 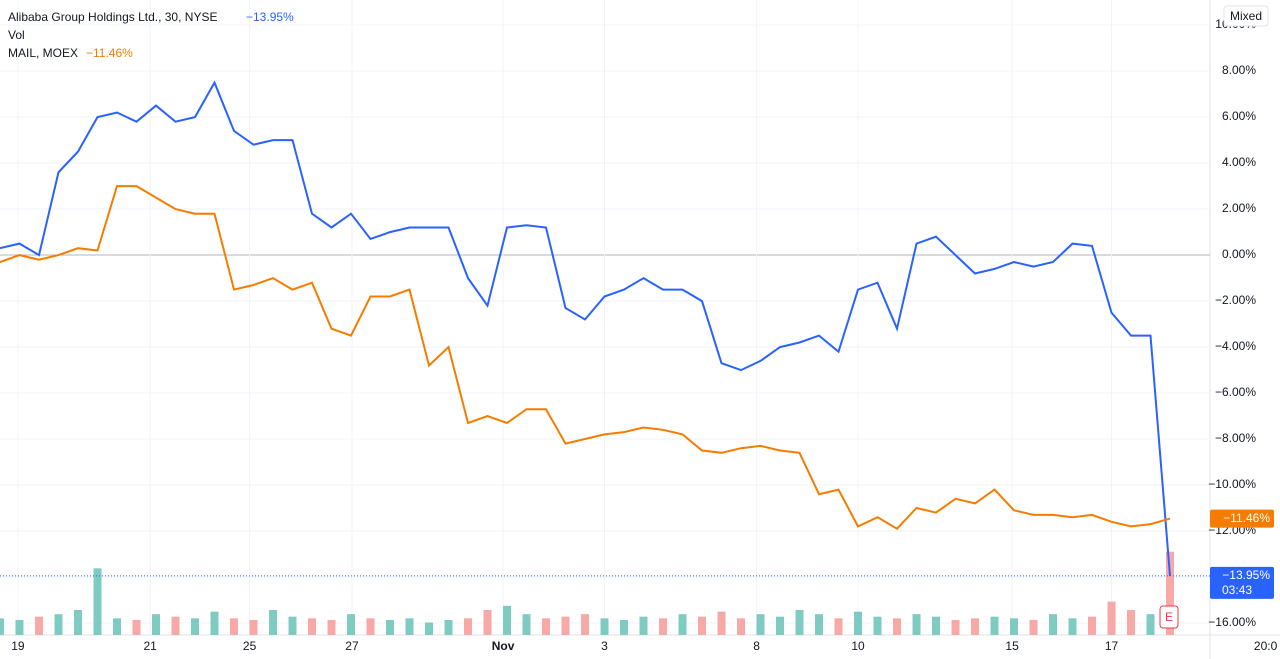 I want to click on x-tick-label: 3, so click(x=604, y=646).